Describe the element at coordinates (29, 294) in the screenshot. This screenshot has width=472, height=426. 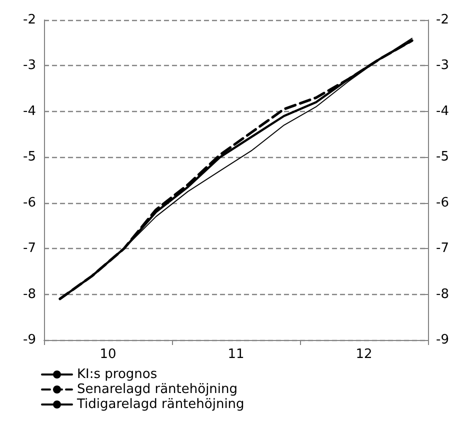
I see `y-tick-label: -8` at that location.